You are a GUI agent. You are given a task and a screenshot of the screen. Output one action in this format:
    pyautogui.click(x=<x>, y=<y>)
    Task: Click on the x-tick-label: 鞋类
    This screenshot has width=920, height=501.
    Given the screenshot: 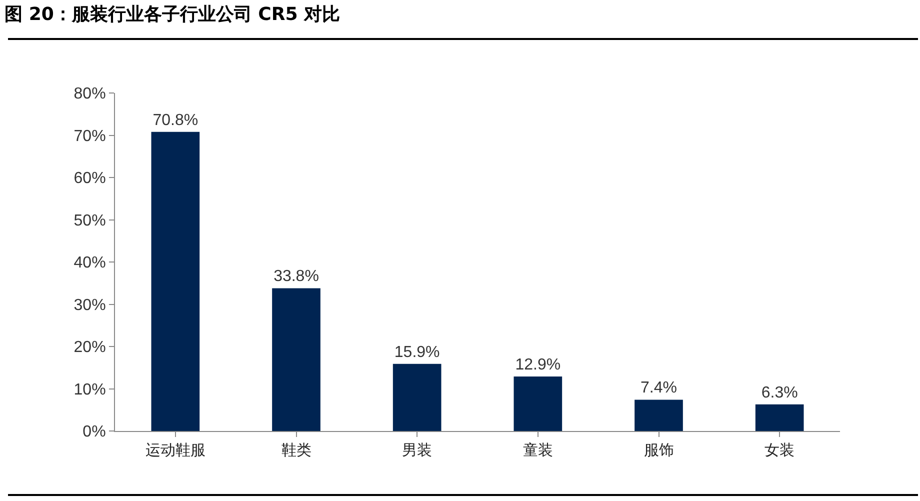 What is the action you would take?
    pyautogui.click(x=296, y=450)
    